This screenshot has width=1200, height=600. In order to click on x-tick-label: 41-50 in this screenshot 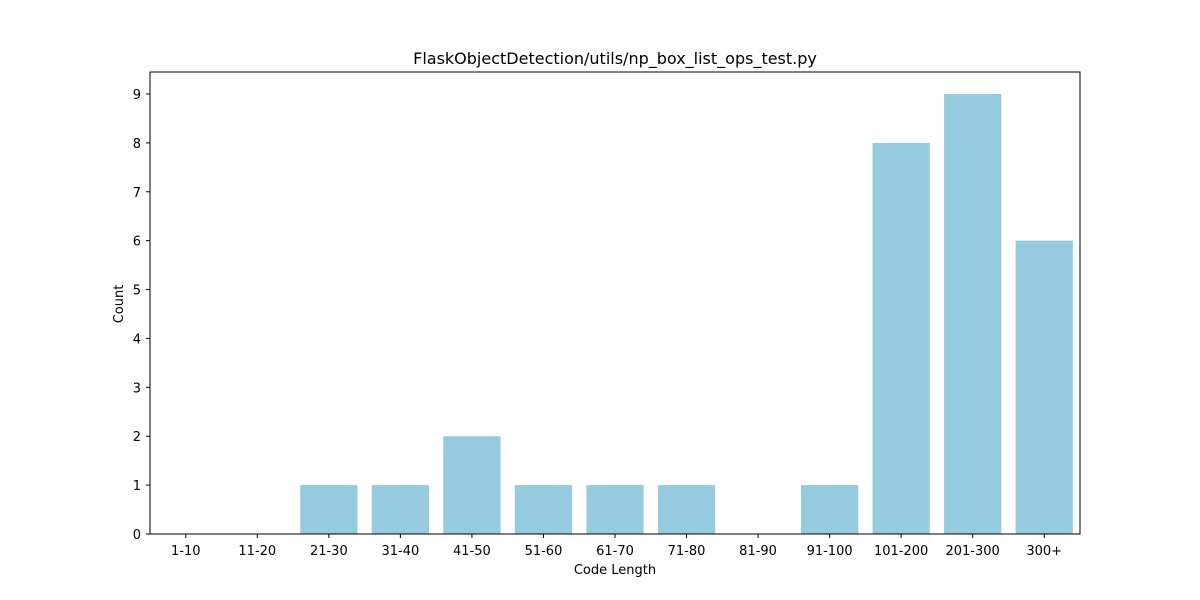, I will do `click(472, 551)`.